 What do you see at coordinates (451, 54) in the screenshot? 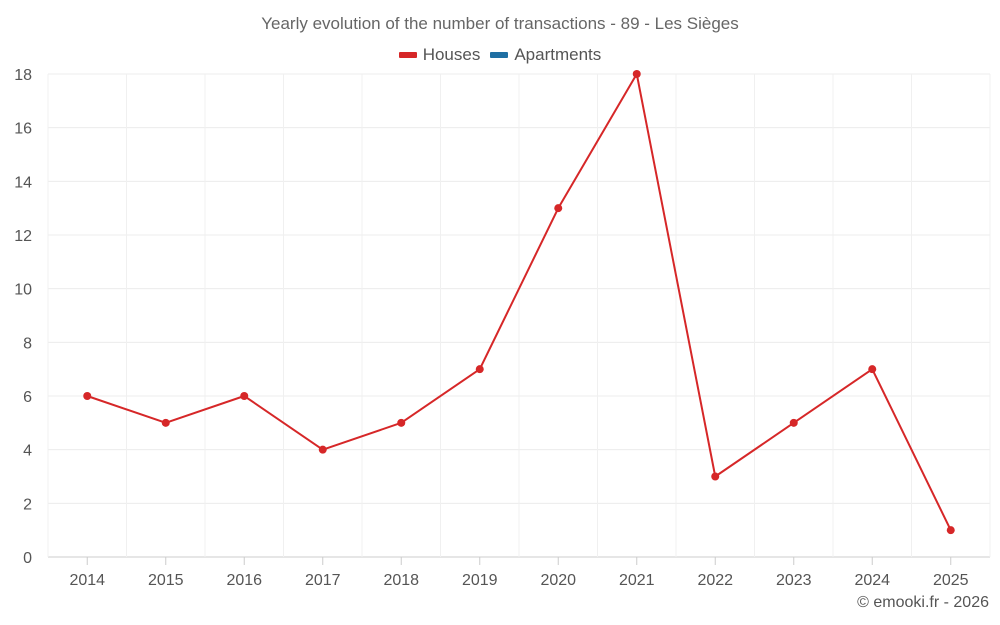
I see `legend-label-houses: Houses` at bounding box center [451, 54].